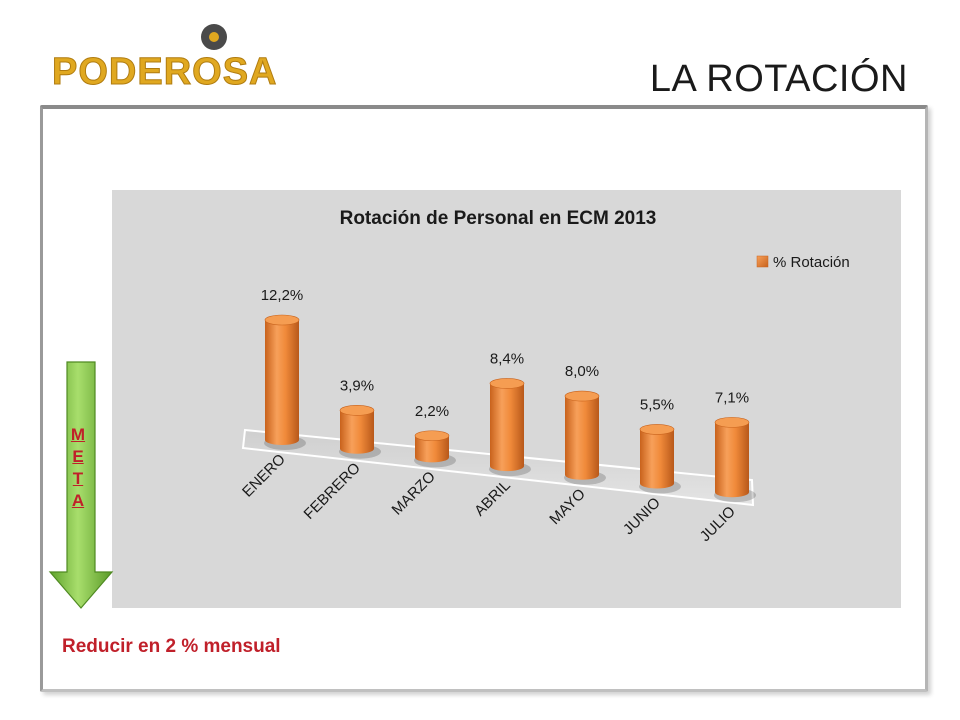  Describe the element at coordinates (78, 500) in the screenshot. I see `meta-letter: A` at that location.